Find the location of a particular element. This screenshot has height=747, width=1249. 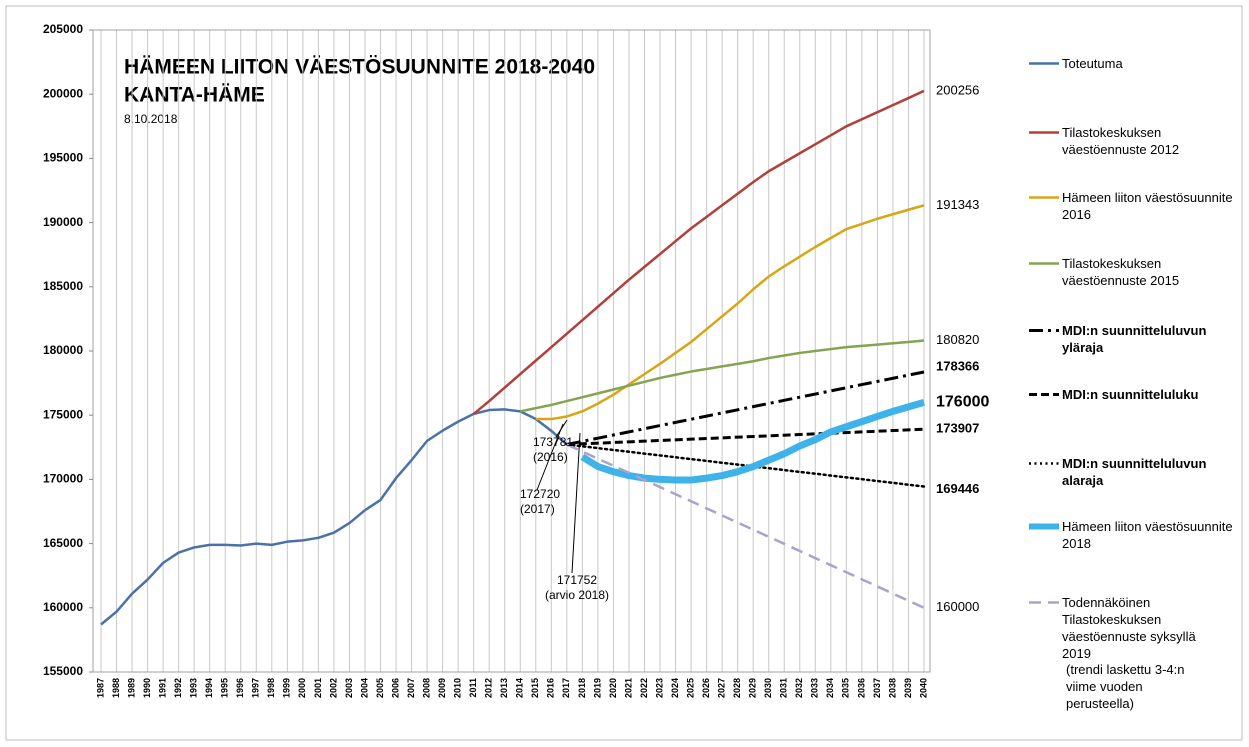

annotation-label: 173781 is located at coordinates (553, 442).